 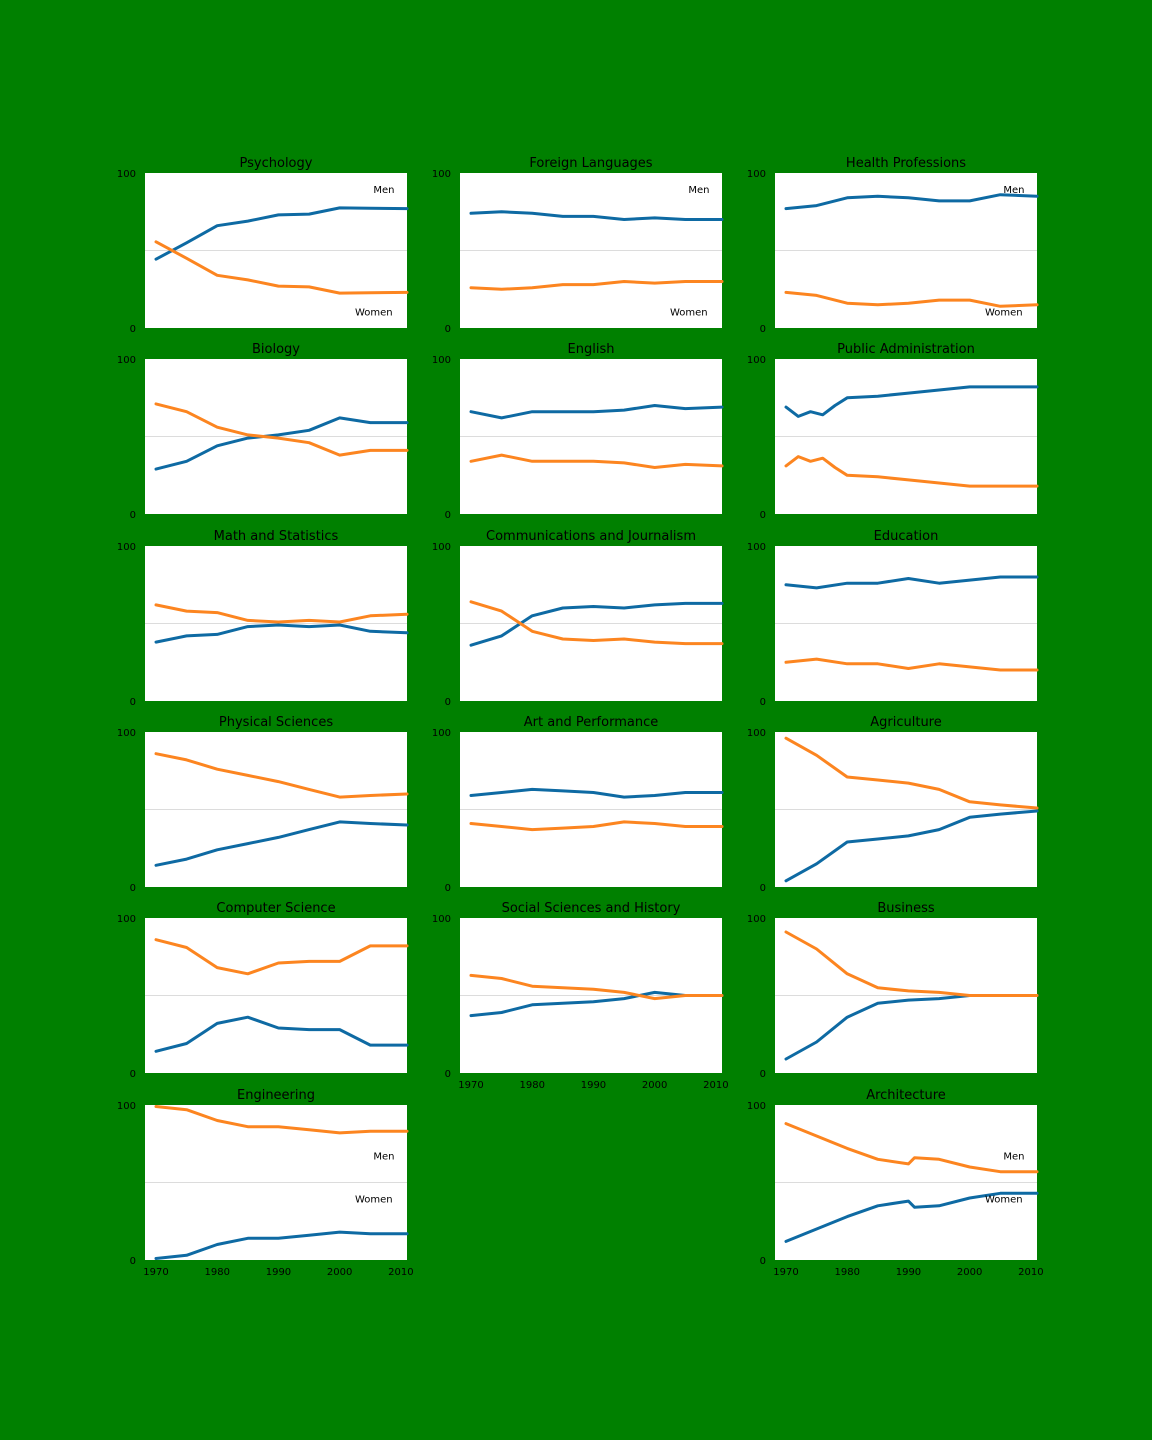 I want to click on panel-9: Physical Sciences 0 100, so click(x=263, y=804).